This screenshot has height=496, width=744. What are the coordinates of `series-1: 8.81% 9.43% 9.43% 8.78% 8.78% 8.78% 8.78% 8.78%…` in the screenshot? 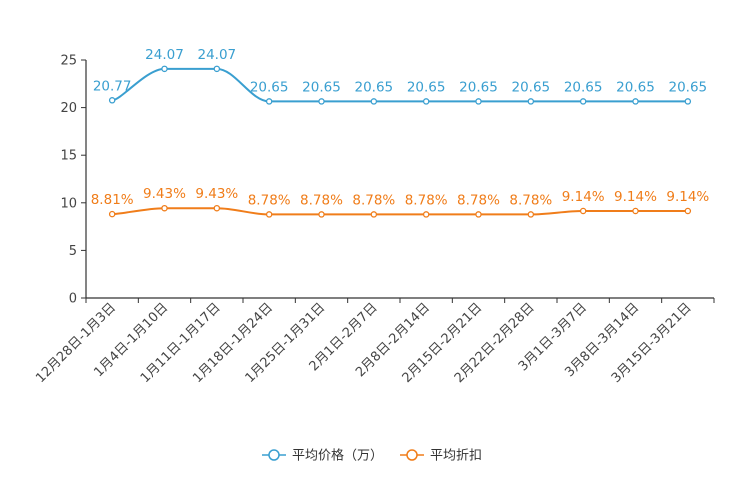 It's located at (400, 202).